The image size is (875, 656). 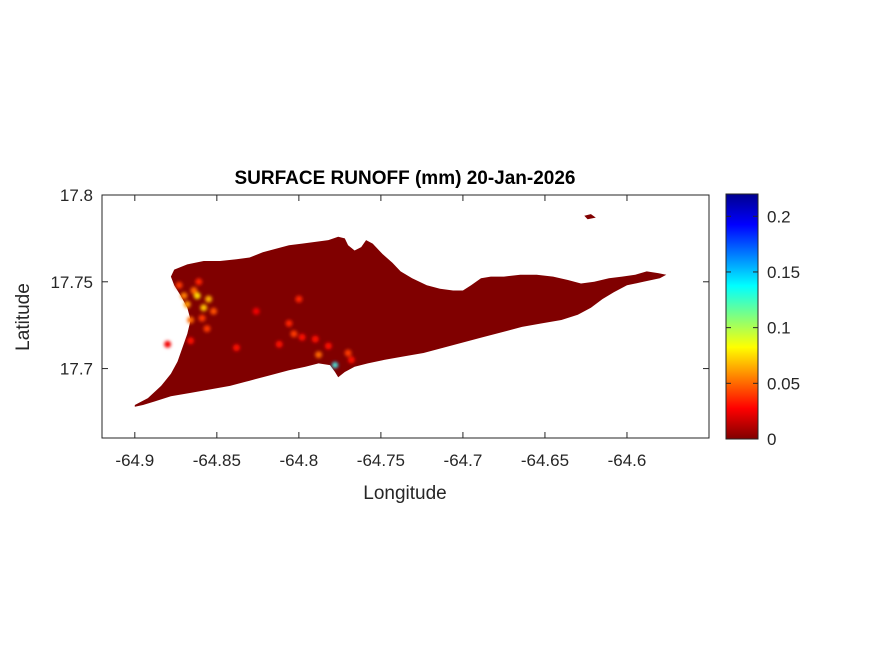 I want to click on y-axis-label: Latitude, so click(x=23, y=317).